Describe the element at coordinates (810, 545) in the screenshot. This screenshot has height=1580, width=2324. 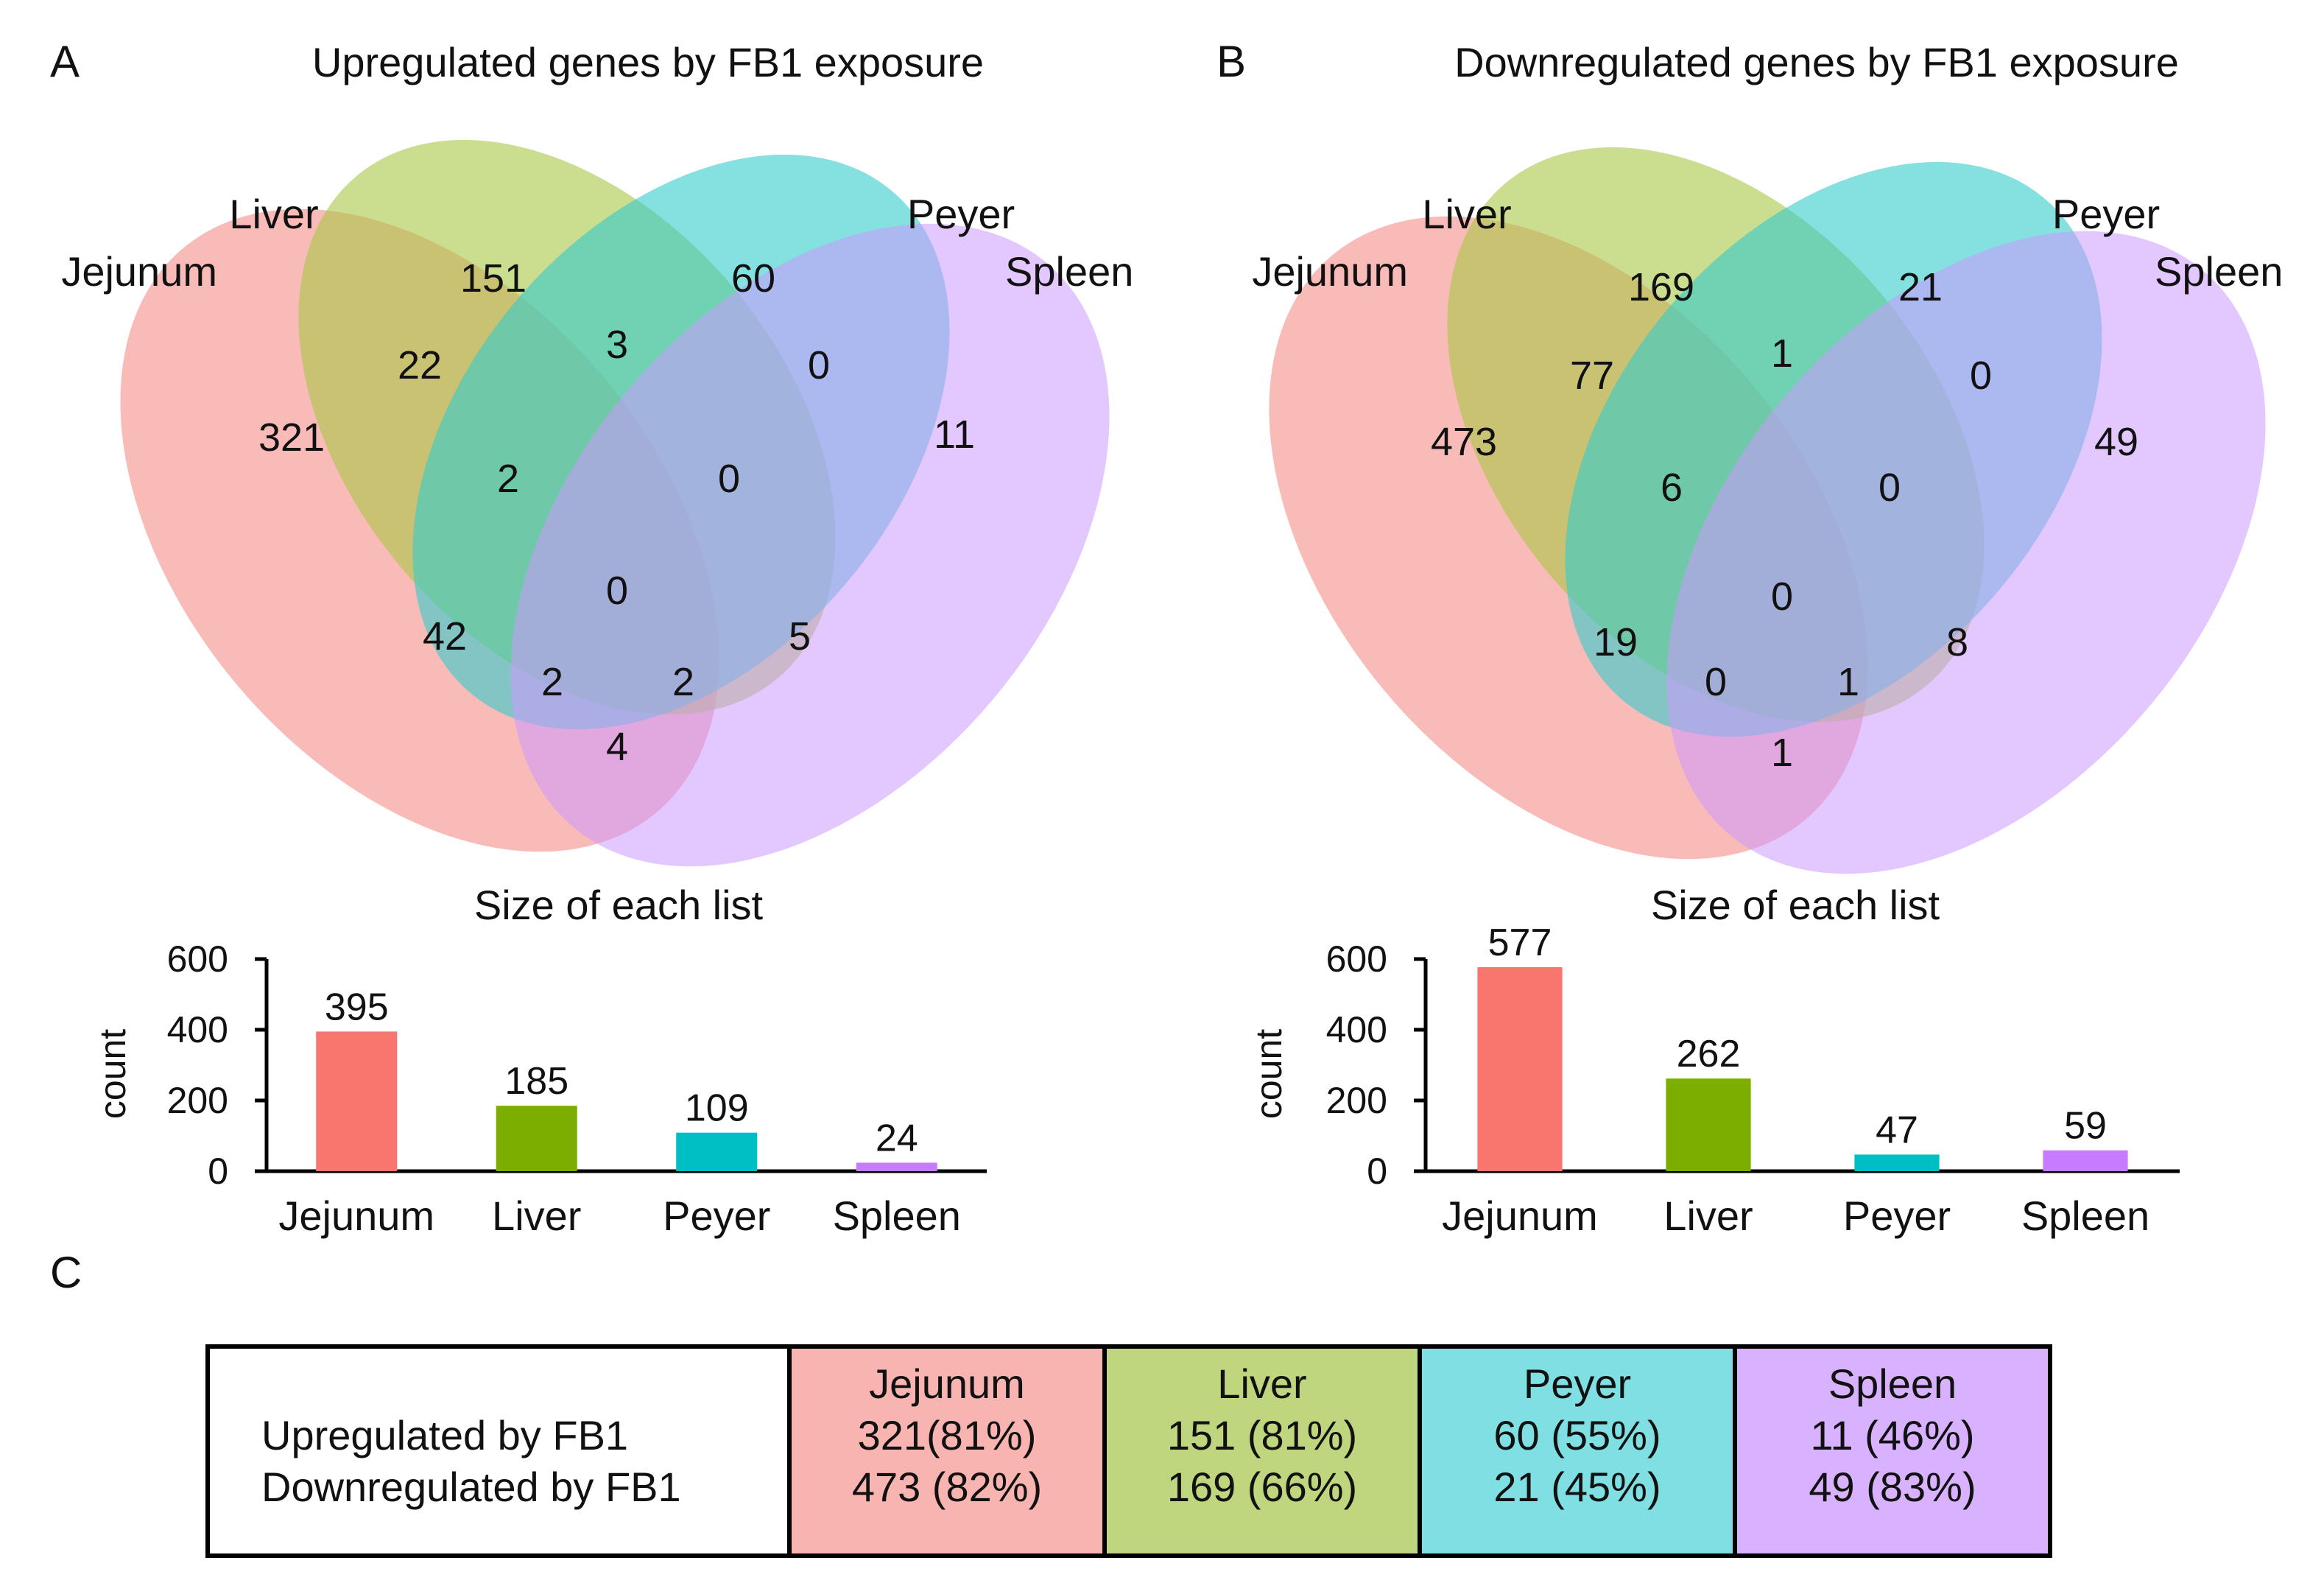
I see `venn-a-spleen-ellipse` at that location.